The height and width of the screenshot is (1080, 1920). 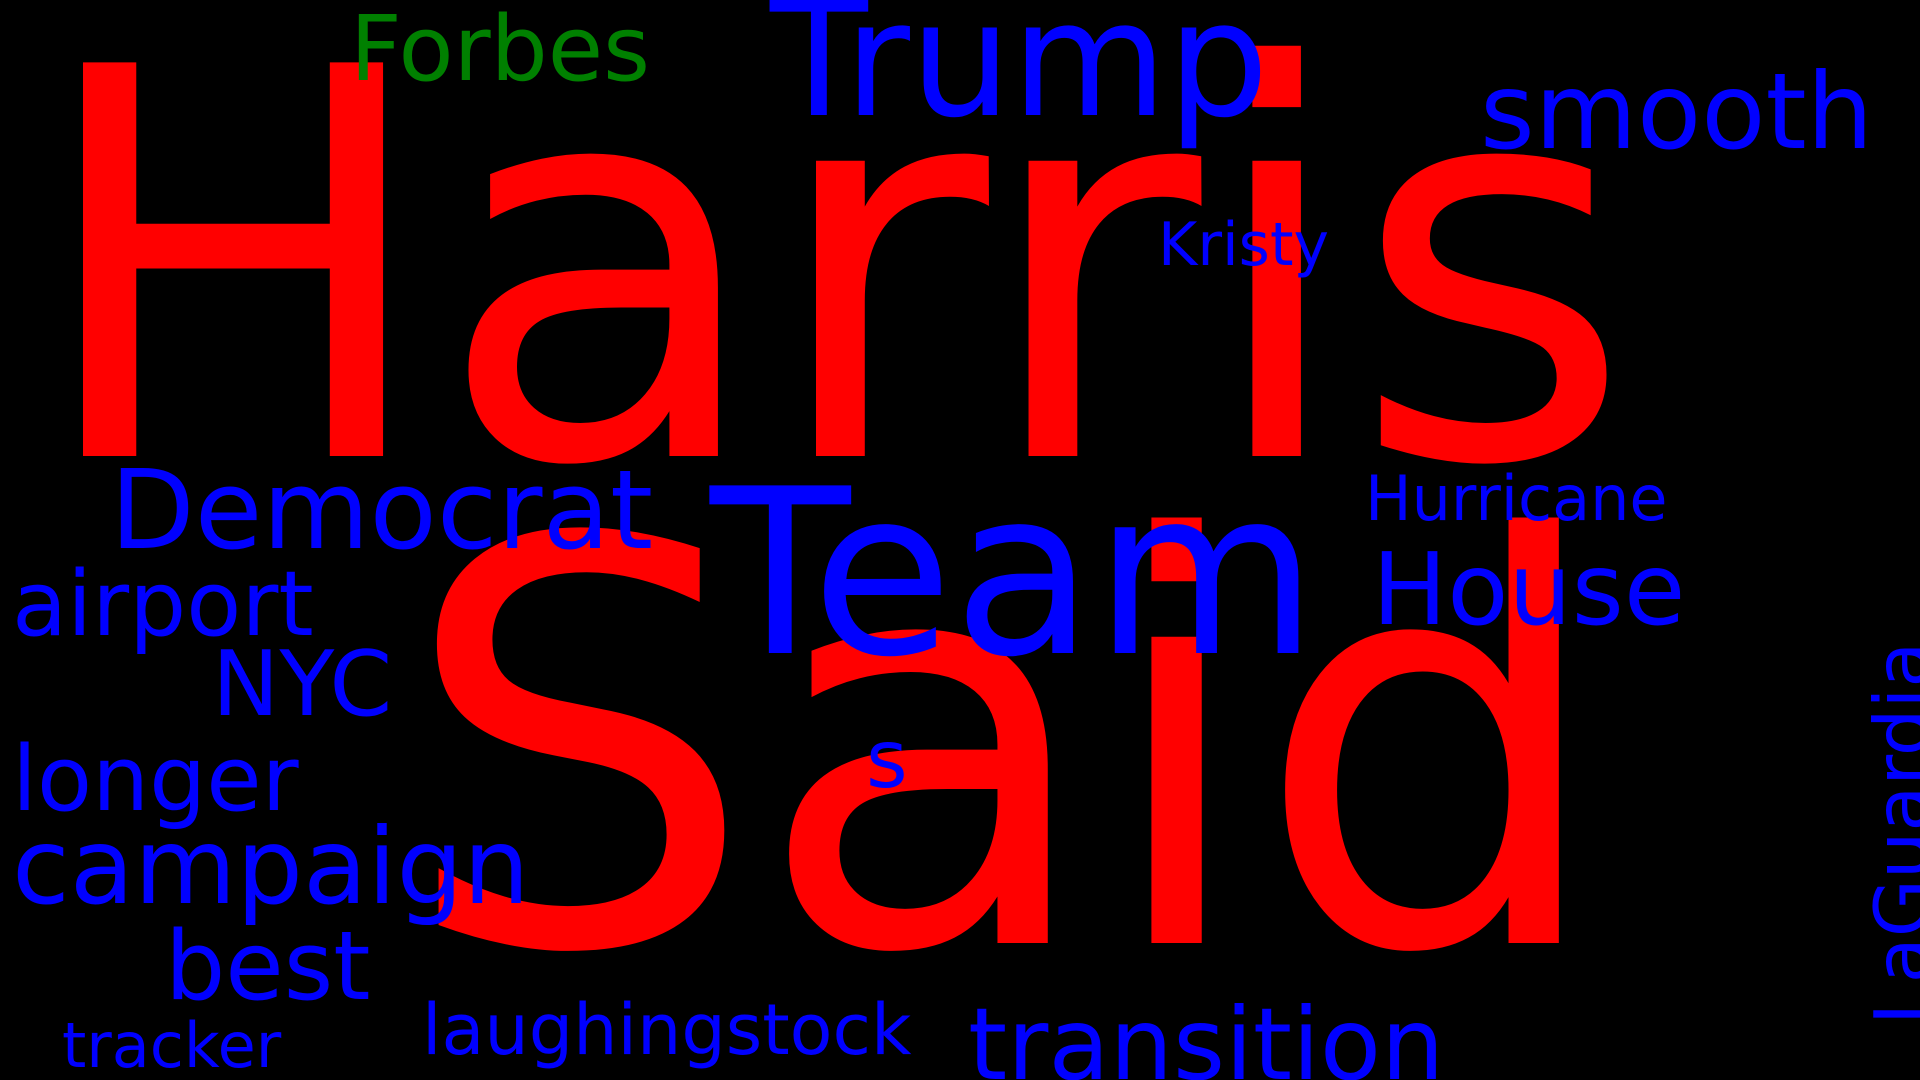 I want to click on word-airport: airport, so click(x=163, y=604).